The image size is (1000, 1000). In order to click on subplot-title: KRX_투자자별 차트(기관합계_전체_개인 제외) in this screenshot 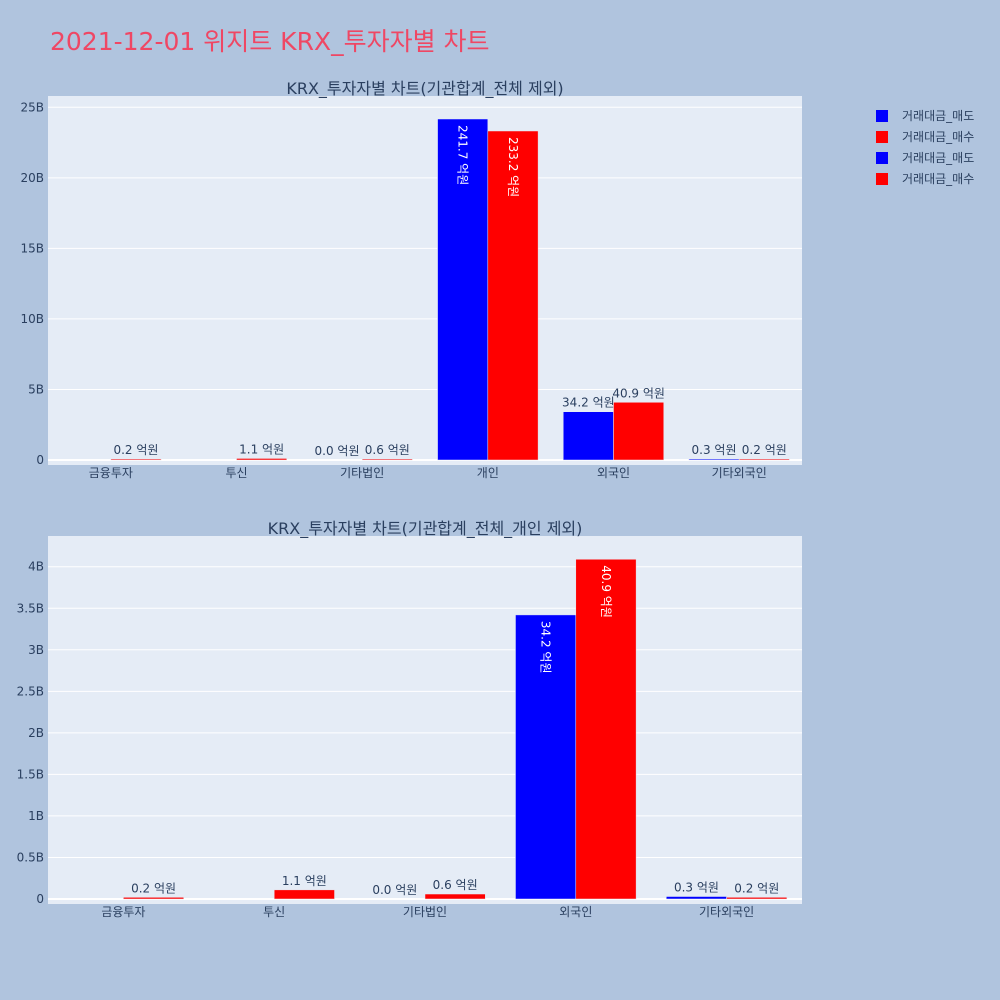, I will do `click(425, 529)`.